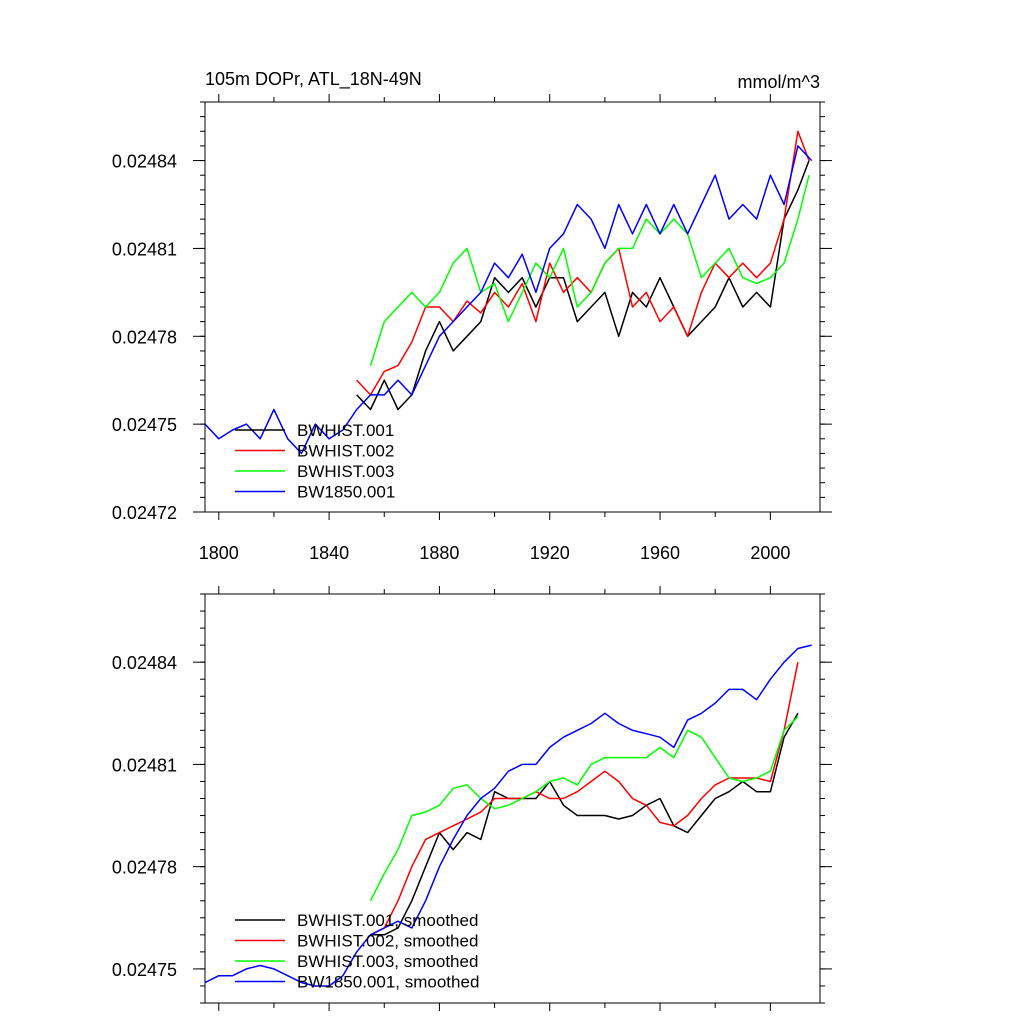 The image size is (1024, 1024). Describe the element at coordinates (346, 492) in the screenshot. I see `legend-label: BW1850.001` at that location.